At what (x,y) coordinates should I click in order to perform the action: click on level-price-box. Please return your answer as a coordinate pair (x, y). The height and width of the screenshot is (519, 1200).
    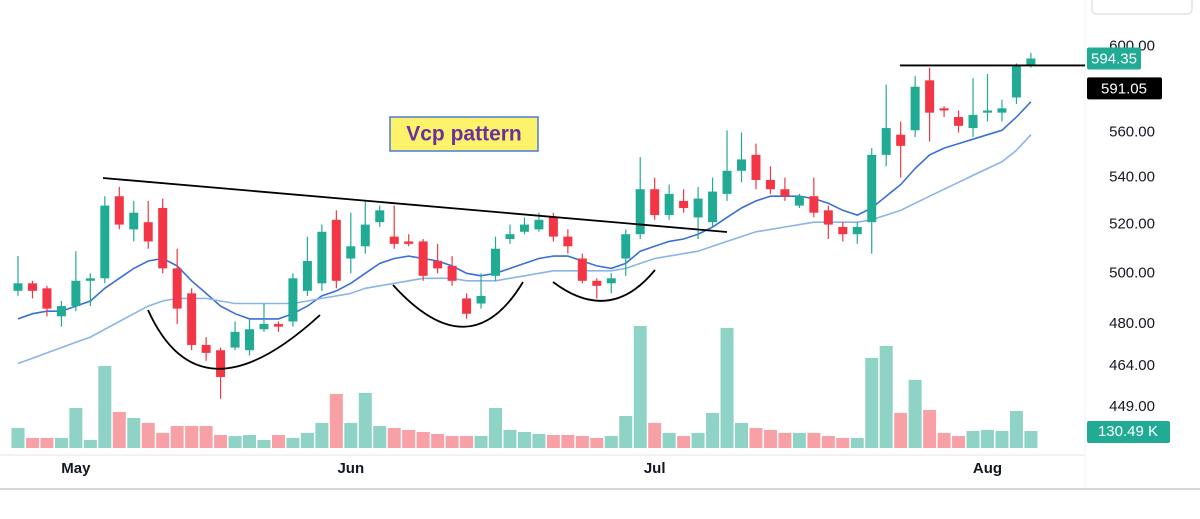
    Looking at the image, I should click on (1124, 88).